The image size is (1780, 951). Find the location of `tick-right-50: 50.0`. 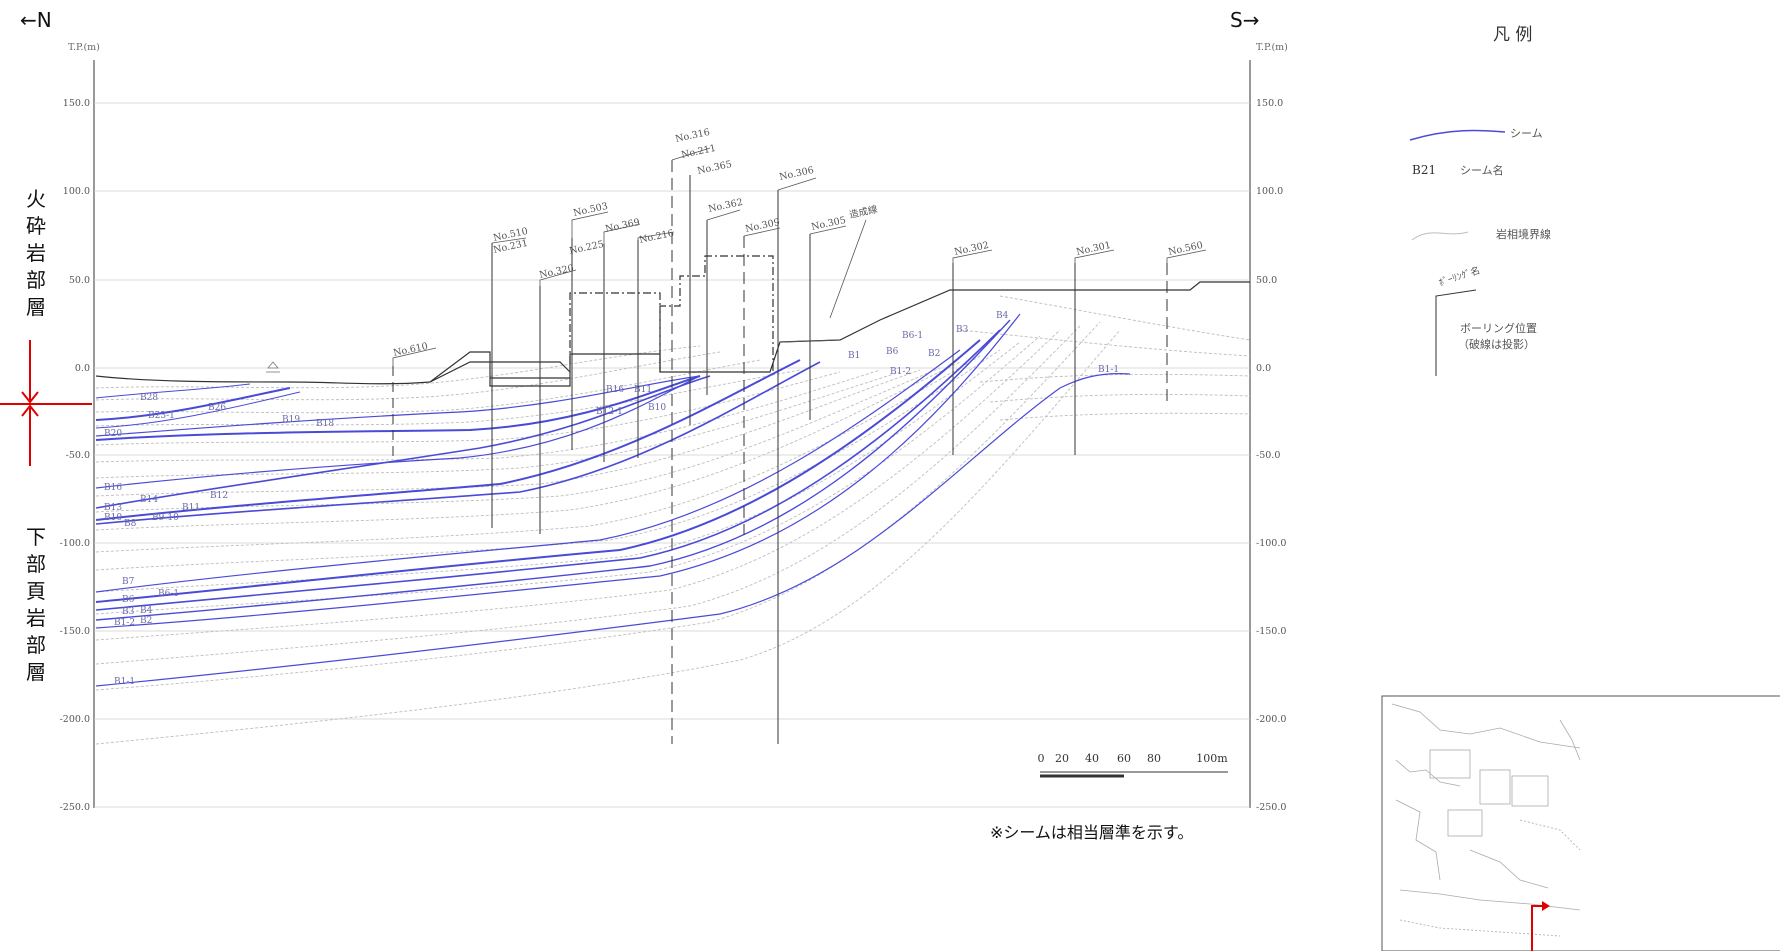

tick-right-50: 50.0 is located at coordinates (1266, 280).